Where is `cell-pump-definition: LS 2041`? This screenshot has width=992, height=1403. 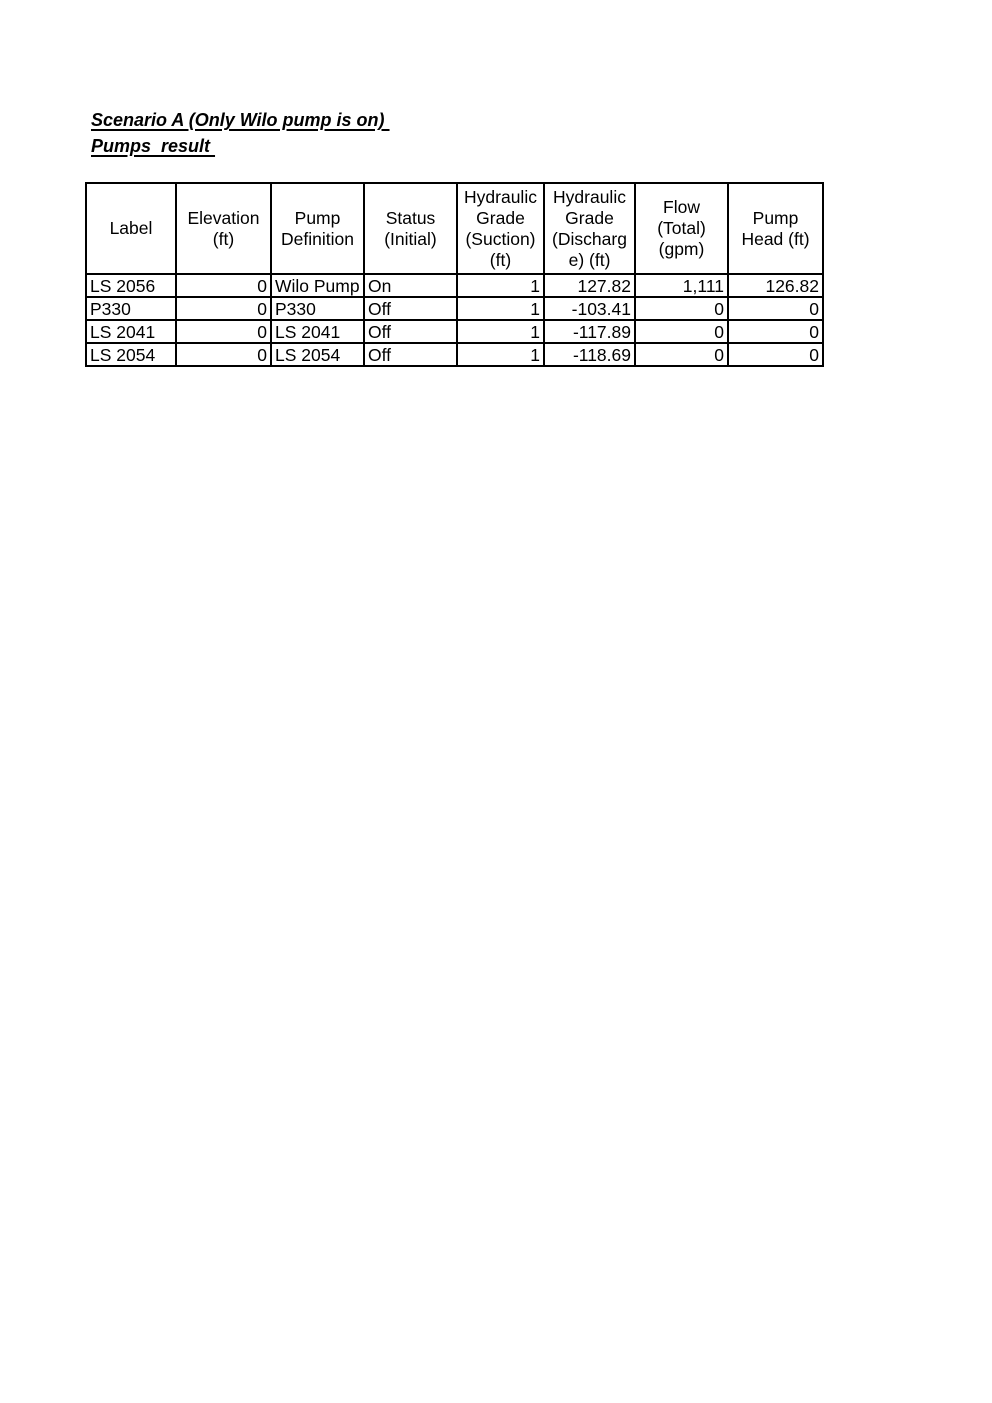 cell-pump-definition: LS 2041 is located at coordinates (317, 331).